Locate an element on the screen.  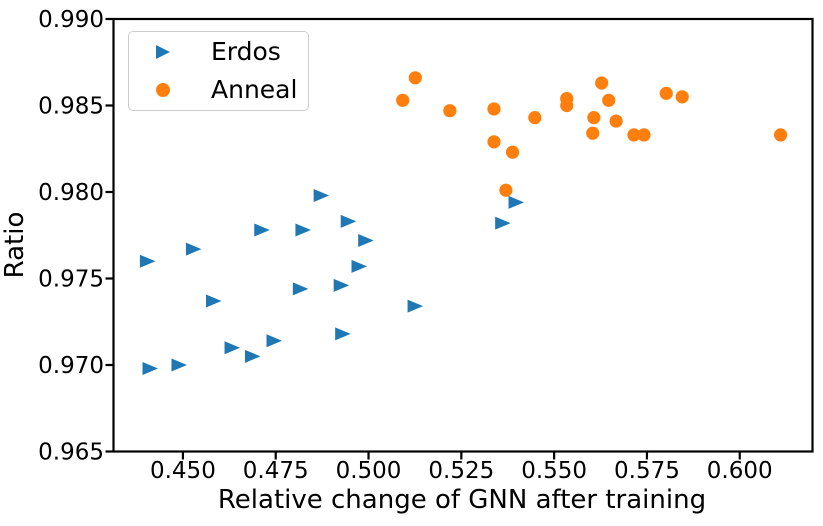
y-tick-label: 0.970 is located at coordinates (71, 366).